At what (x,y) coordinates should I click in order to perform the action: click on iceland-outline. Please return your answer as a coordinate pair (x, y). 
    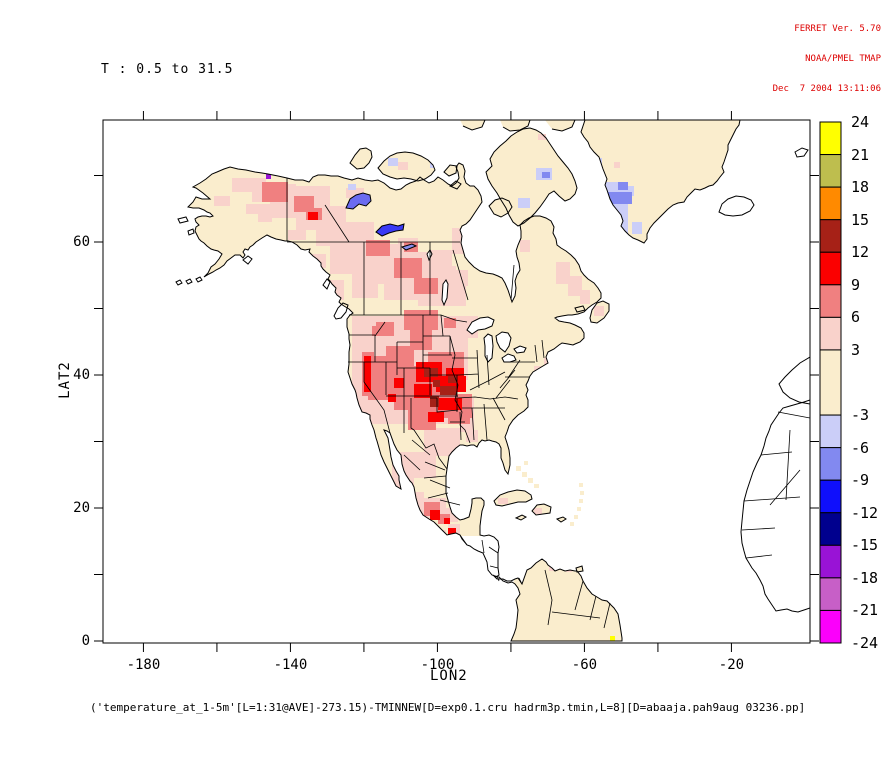
    Looking at the image, I should click on (736, 206).